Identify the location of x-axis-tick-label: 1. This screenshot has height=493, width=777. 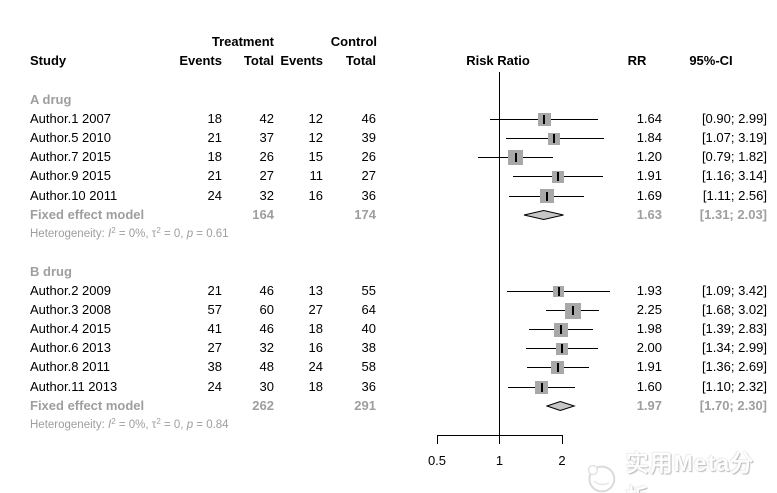
(499, 460).